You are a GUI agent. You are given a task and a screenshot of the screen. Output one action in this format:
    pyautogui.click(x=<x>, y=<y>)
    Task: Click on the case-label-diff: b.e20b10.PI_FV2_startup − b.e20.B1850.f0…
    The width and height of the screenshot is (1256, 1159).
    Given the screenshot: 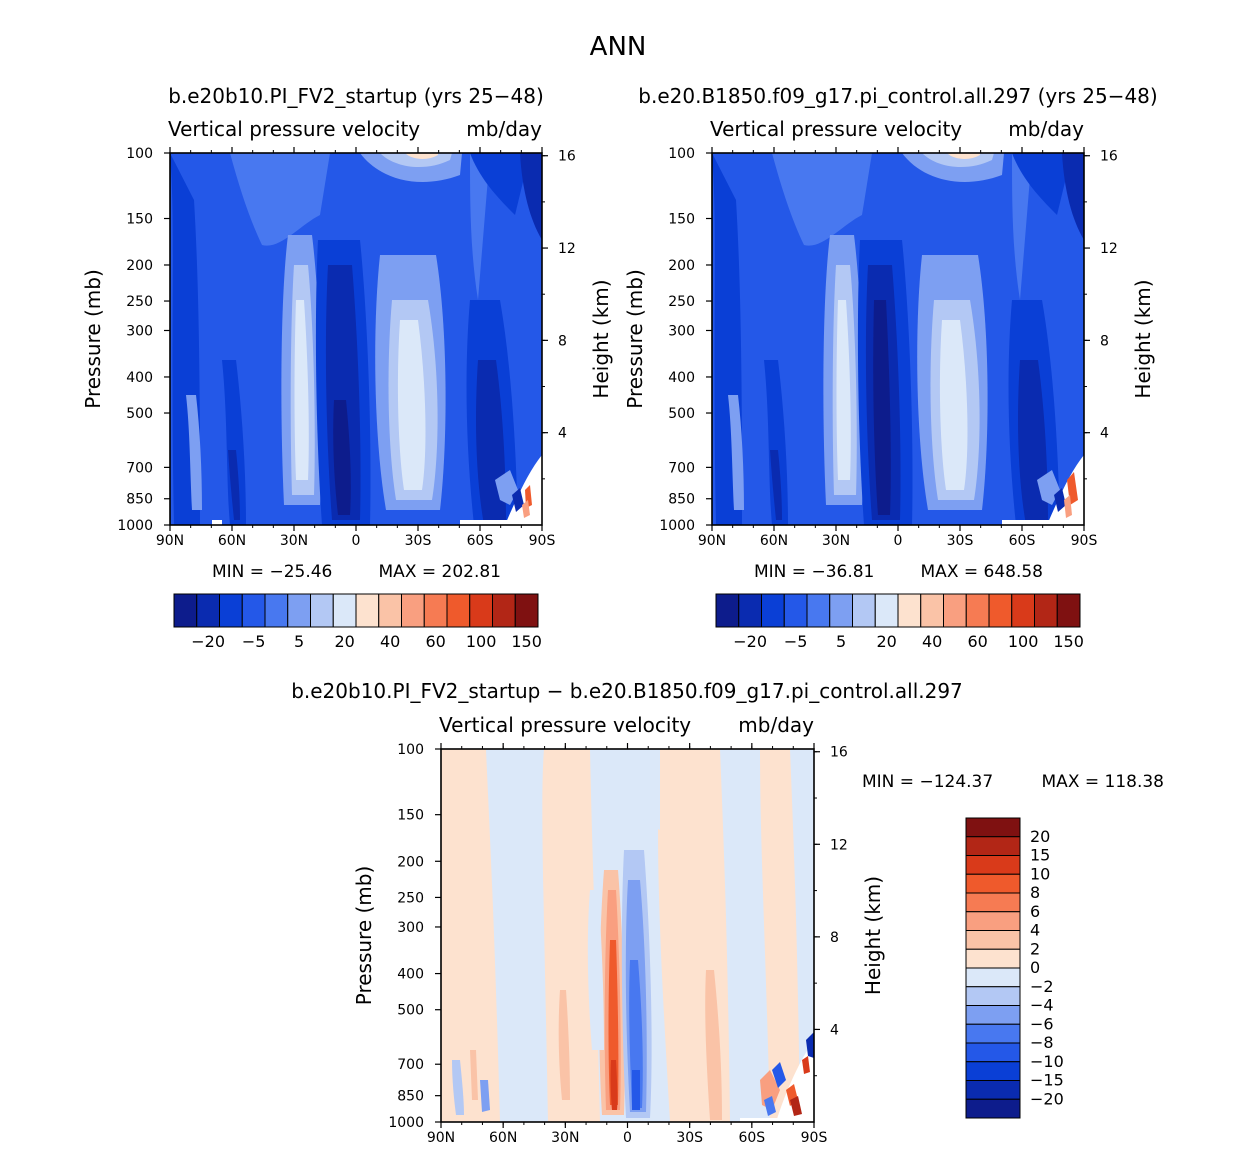 What is the action you would take?
    pyautogui.click(x=627, y=691)
    